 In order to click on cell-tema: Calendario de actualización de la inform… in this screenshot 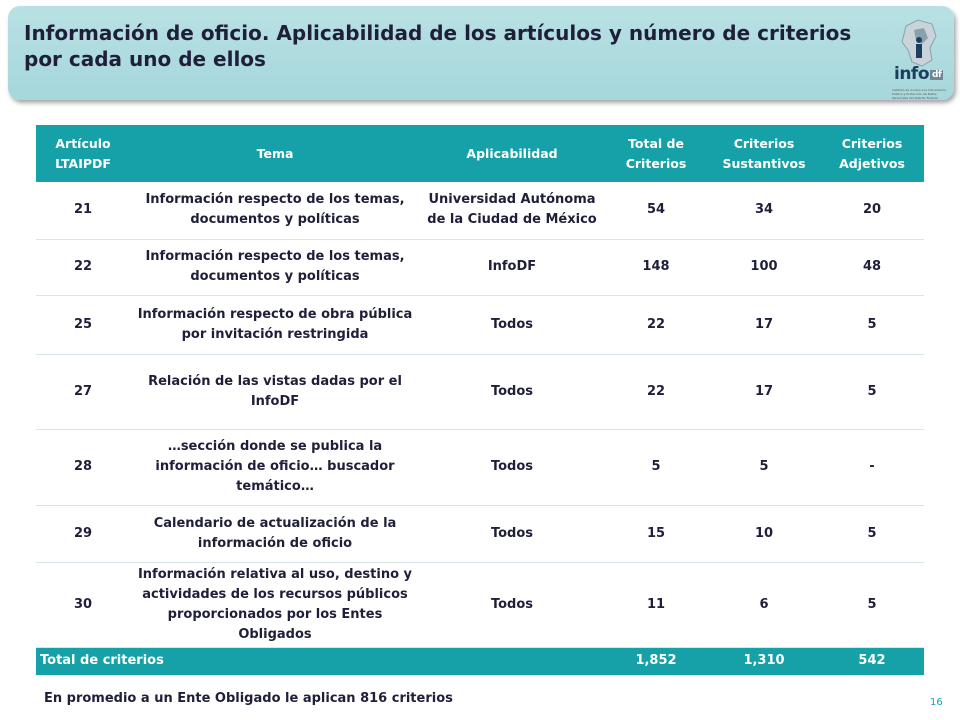, I will do `click(275, 534)`.